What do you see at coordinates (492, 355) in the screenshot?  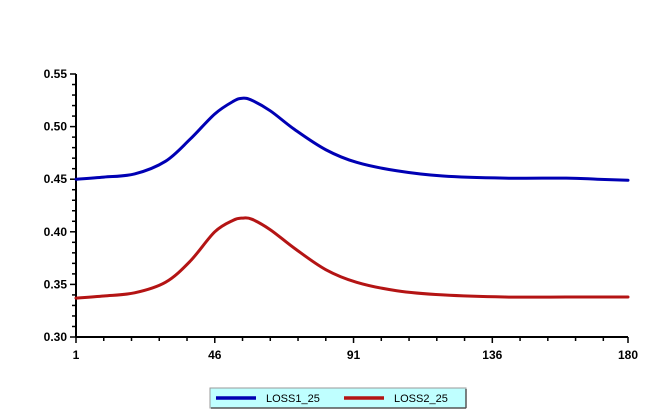 I see `x-tick-label: 136` at bounding box center [492, 355].